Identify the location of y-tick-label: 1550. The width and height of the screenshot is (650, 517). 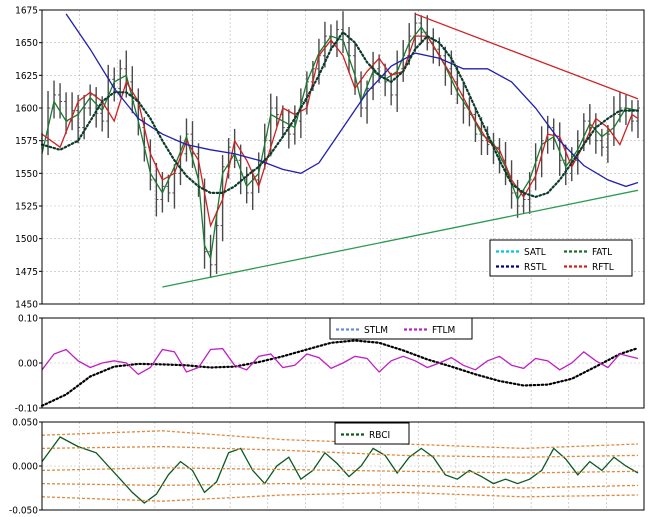
(26, 174).